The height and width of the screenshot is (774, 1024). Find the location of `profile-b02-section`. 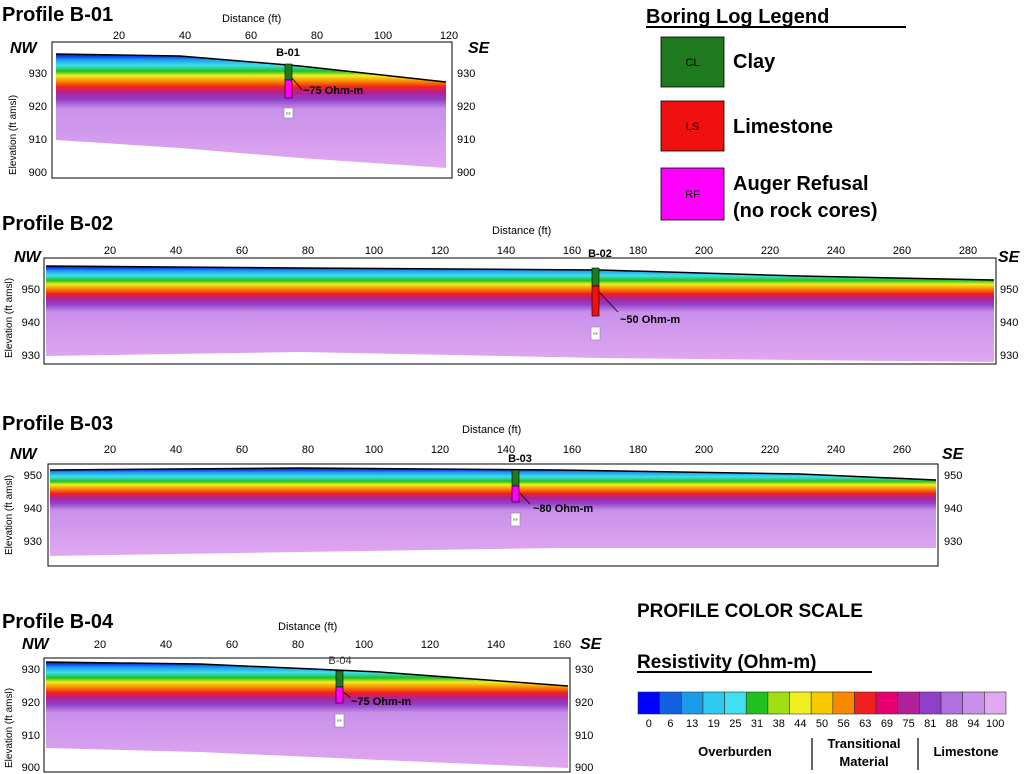

profile-b02-section is located at coordinates (520, 314).